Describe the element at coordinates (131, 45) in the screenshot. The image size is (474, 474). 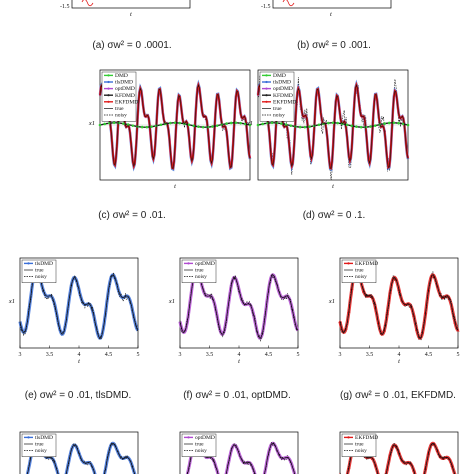
I see `caption-a: (a) σw² = 0 .0001.` at that location.